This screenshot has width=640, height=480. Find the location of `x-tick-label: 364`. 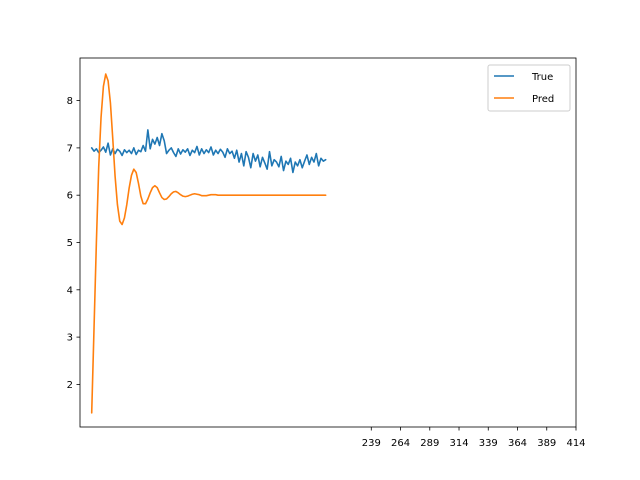

x-tick-label: 364 is located at coordinates (517, 443).